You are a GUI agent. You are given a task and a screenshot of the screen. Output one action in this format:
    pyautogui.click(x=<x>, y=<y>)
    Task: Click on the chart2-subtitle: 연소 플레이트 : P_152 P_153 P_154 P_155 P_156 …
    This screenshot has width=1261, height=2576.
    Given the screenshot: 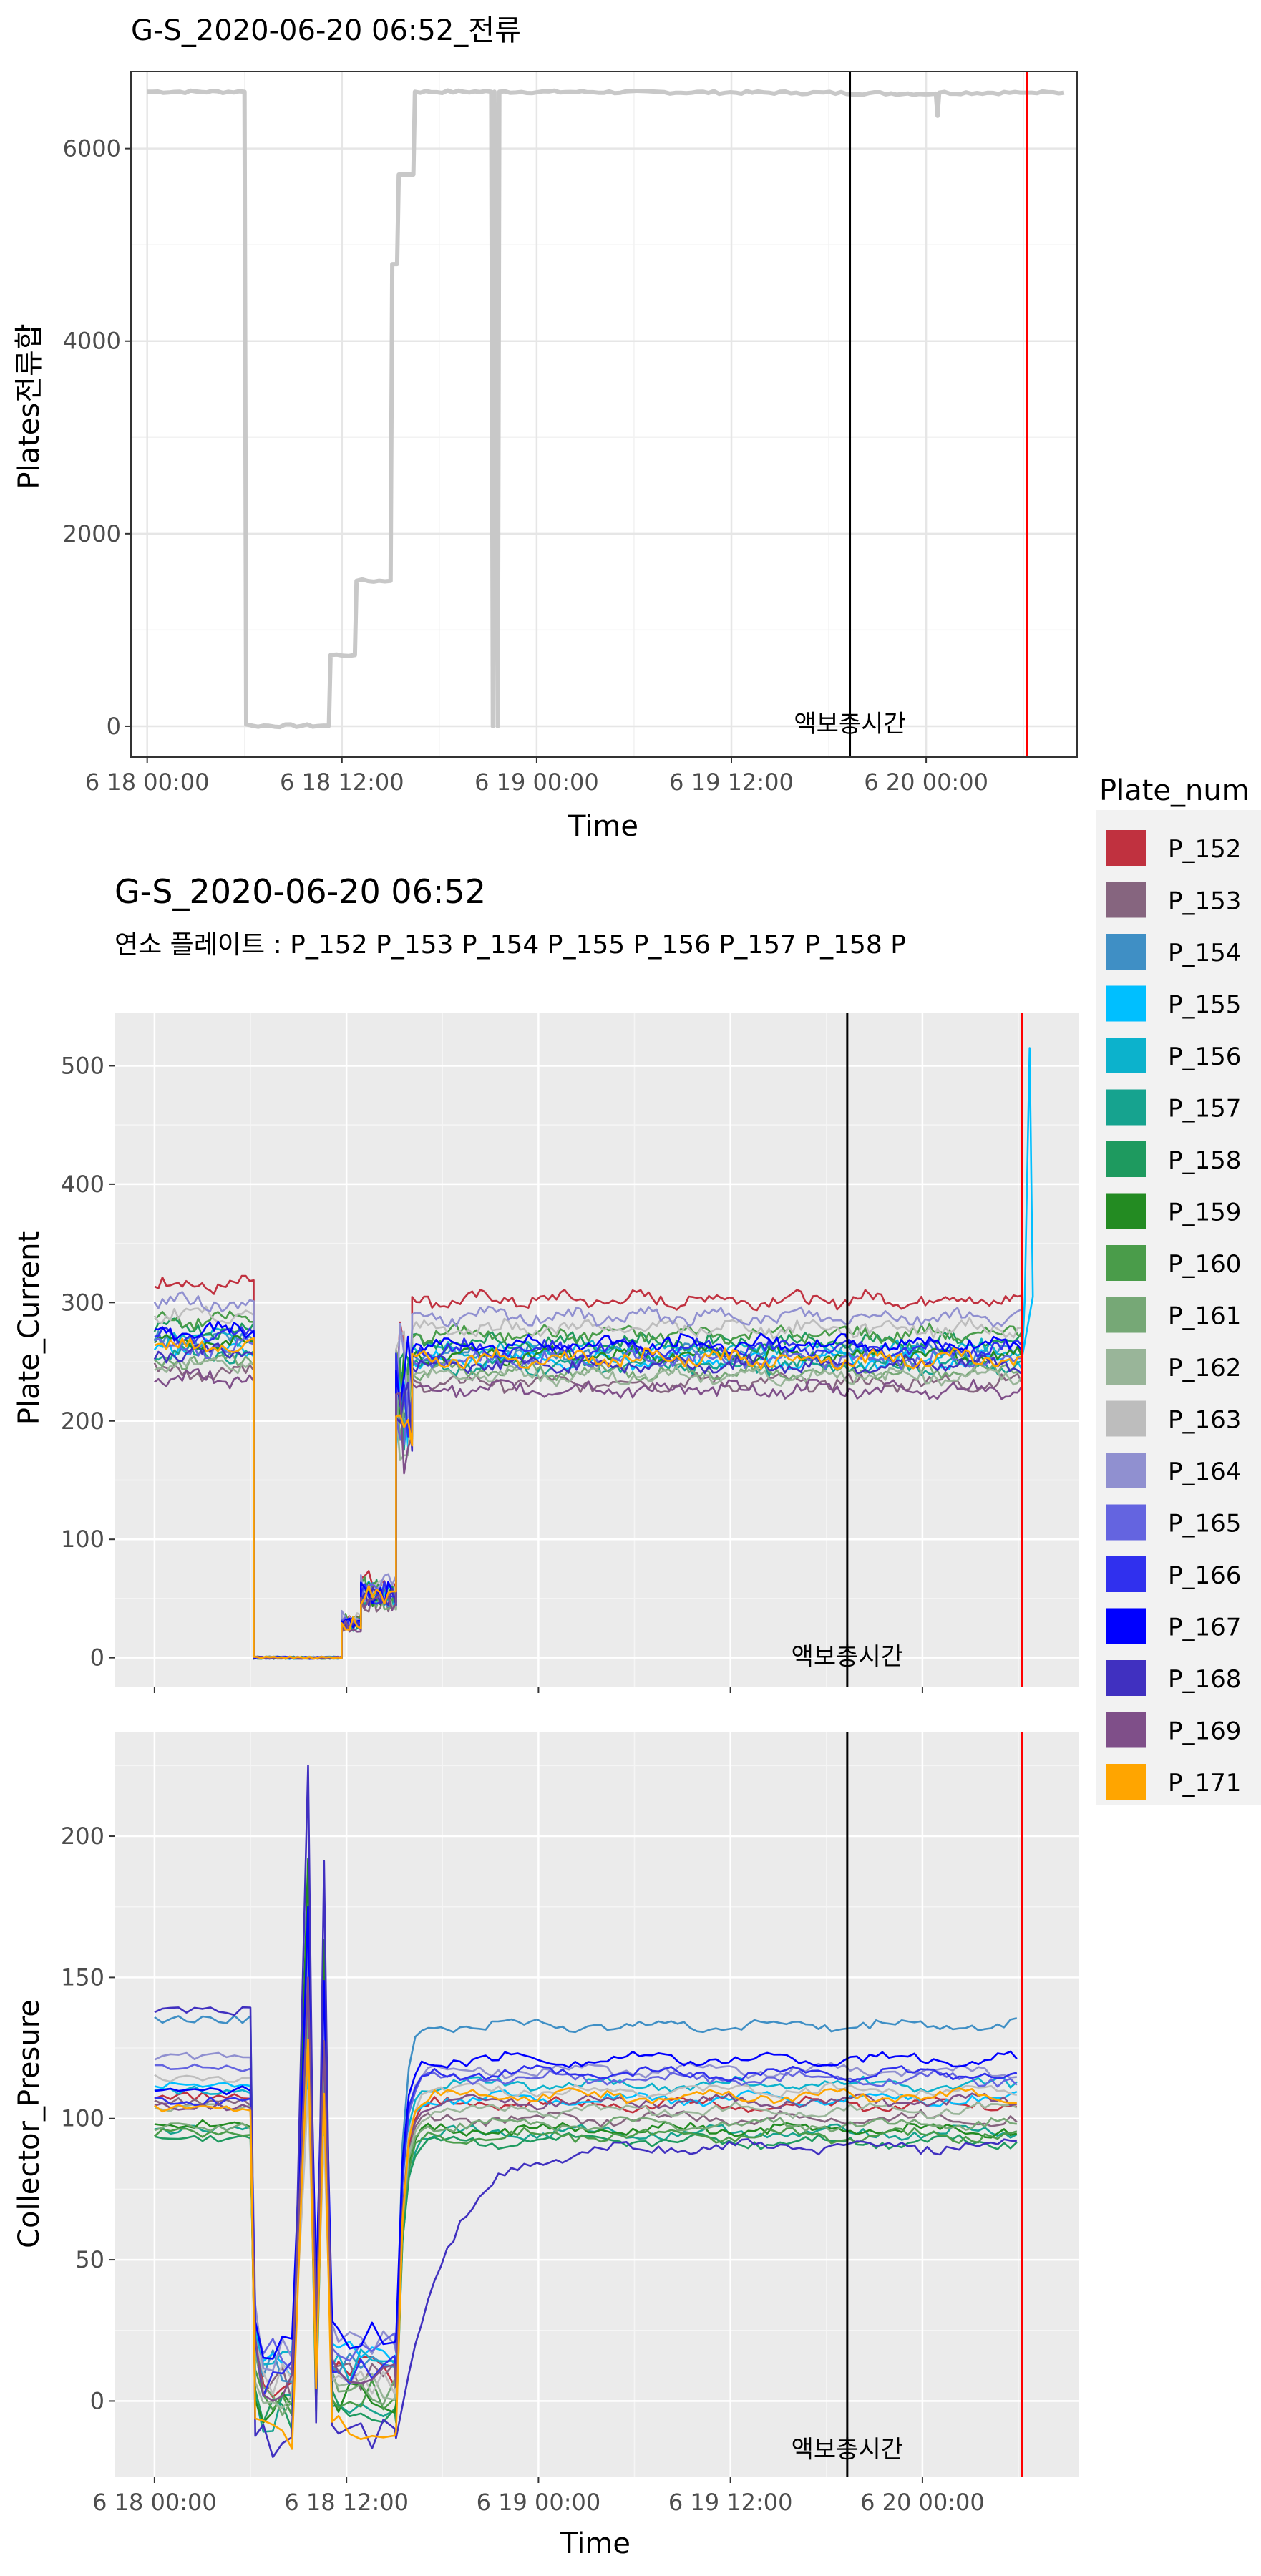 What is the action you would take?
    pyautogui.click(x=510, y=945)
    